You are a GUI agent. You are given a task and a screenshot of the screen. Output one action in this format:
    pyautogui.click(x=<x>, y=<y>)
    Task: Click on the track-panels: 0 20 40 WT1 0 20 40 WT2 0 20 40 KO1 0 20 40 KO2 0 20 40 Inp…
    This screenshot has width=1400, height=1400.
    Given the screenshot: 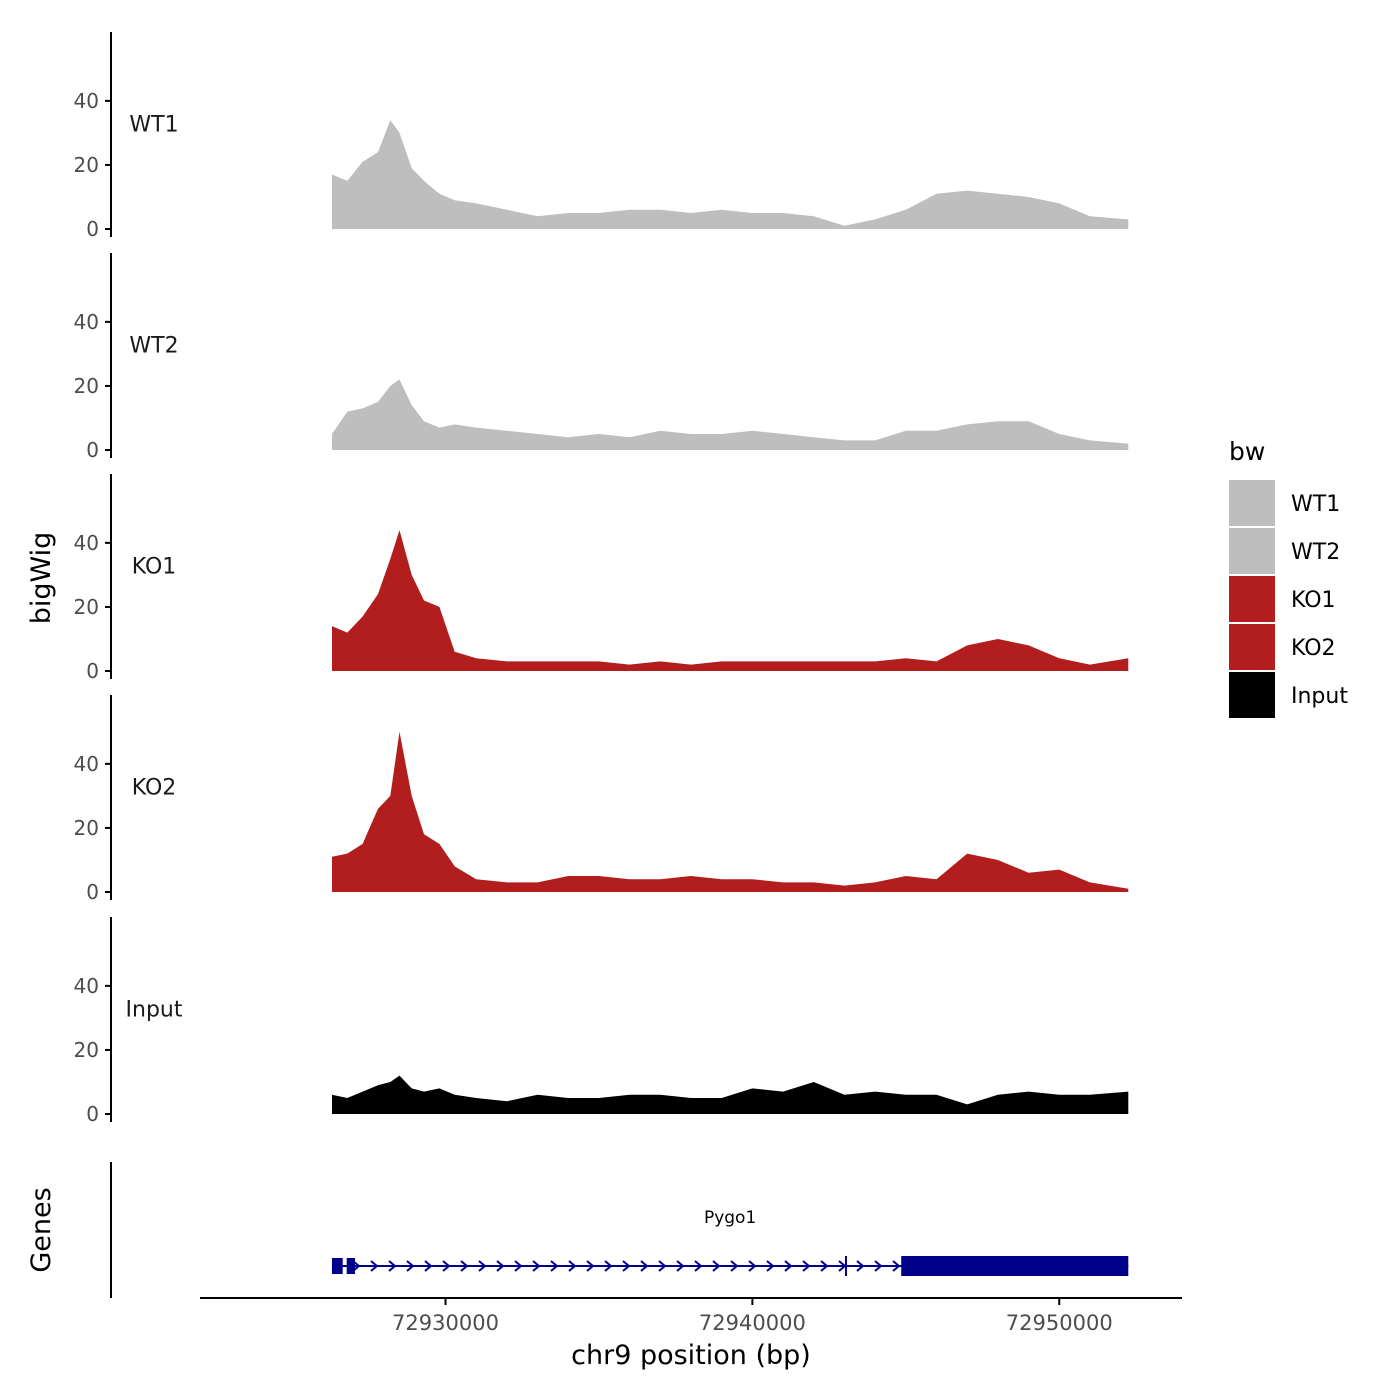 What is the action you would take?
    pyautogui.click(x=128, y=579)
    